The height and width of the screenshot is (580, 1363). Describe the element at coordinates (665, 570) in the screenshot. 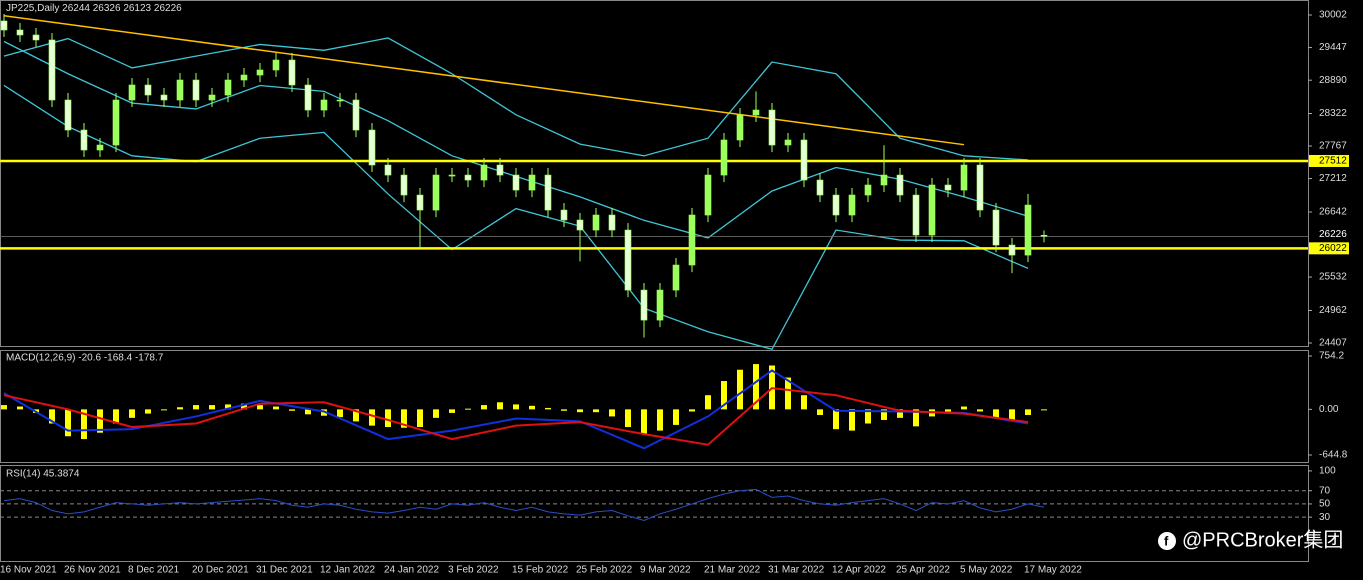

I see `x-tick-label: 9 Mar 2022` at that location.